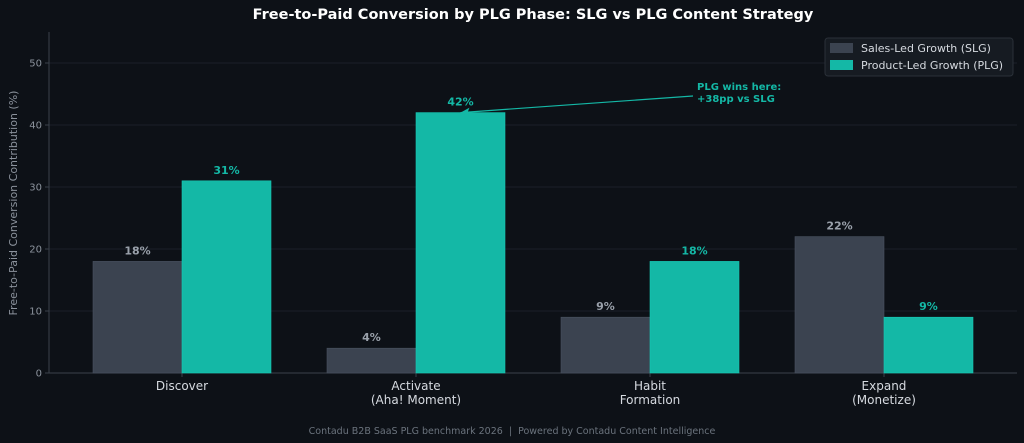  I want to click on data-label-plg: 42%, so click(460, 102).